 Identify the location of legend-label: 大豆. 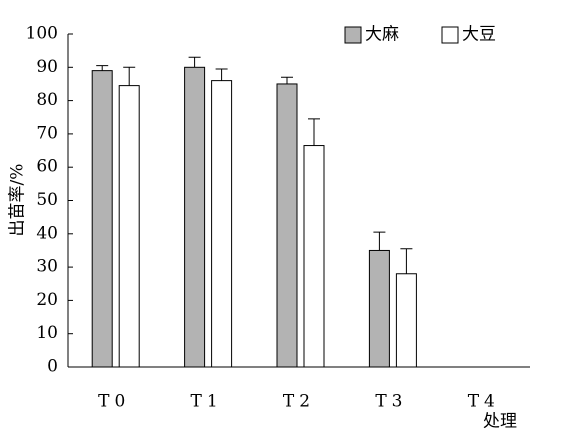
(479, 35).